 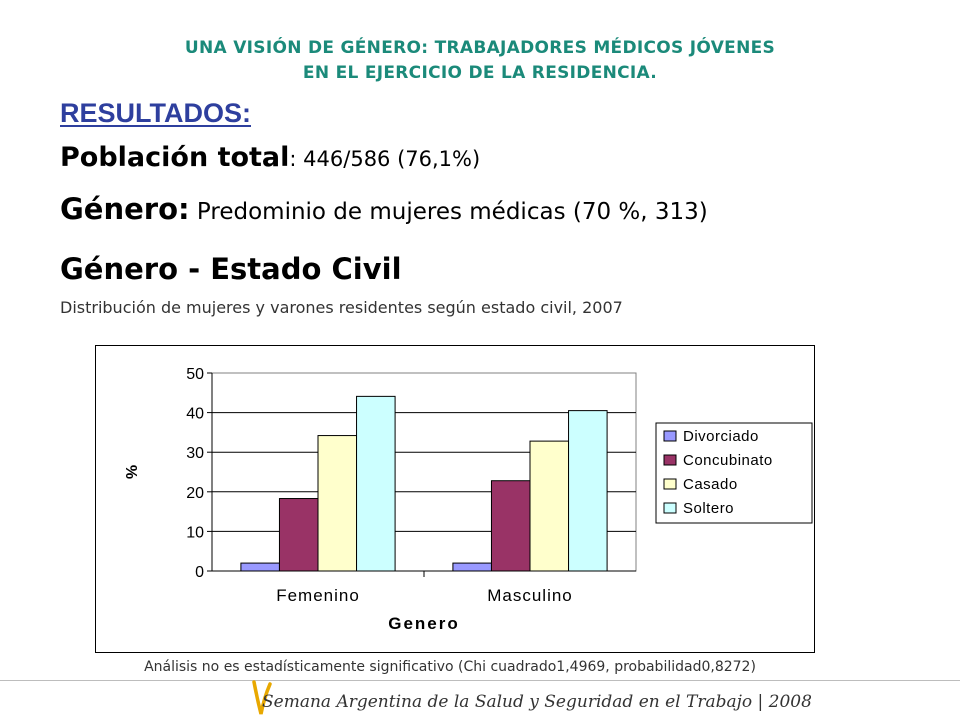 What do you see at coordinates (670, 460) in the screenshot?
I see `legend-swatch-concubinato` at bounding box center [670, 460].